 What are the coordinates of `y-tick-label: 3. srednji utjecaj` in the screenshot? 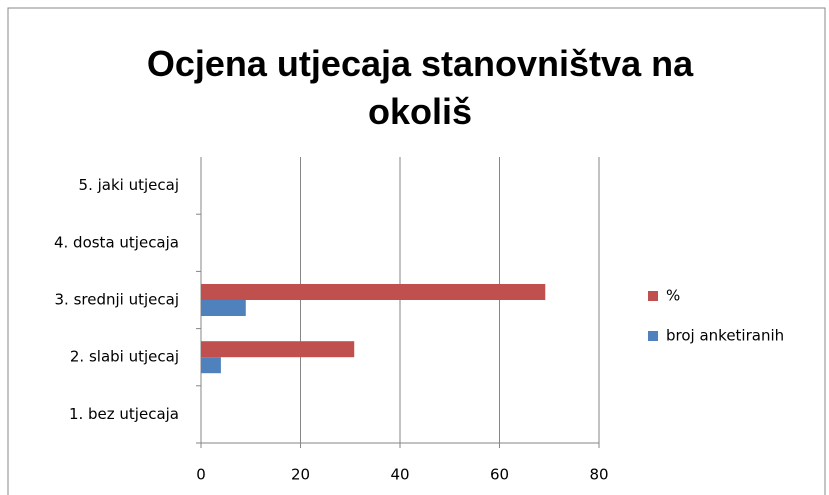 It's located at (117, 300).